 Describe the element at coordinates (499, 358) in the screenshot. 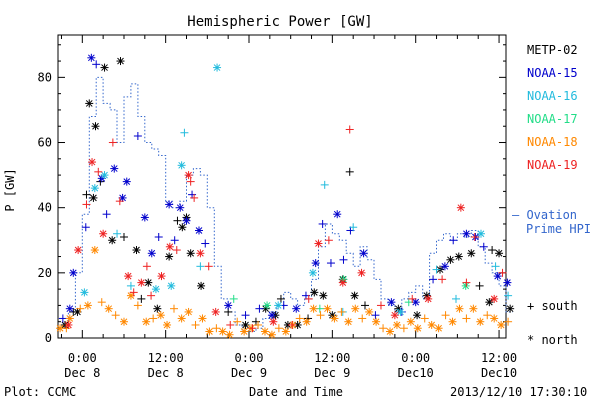

I see `x-tick-label-time: 12:00` at that location.